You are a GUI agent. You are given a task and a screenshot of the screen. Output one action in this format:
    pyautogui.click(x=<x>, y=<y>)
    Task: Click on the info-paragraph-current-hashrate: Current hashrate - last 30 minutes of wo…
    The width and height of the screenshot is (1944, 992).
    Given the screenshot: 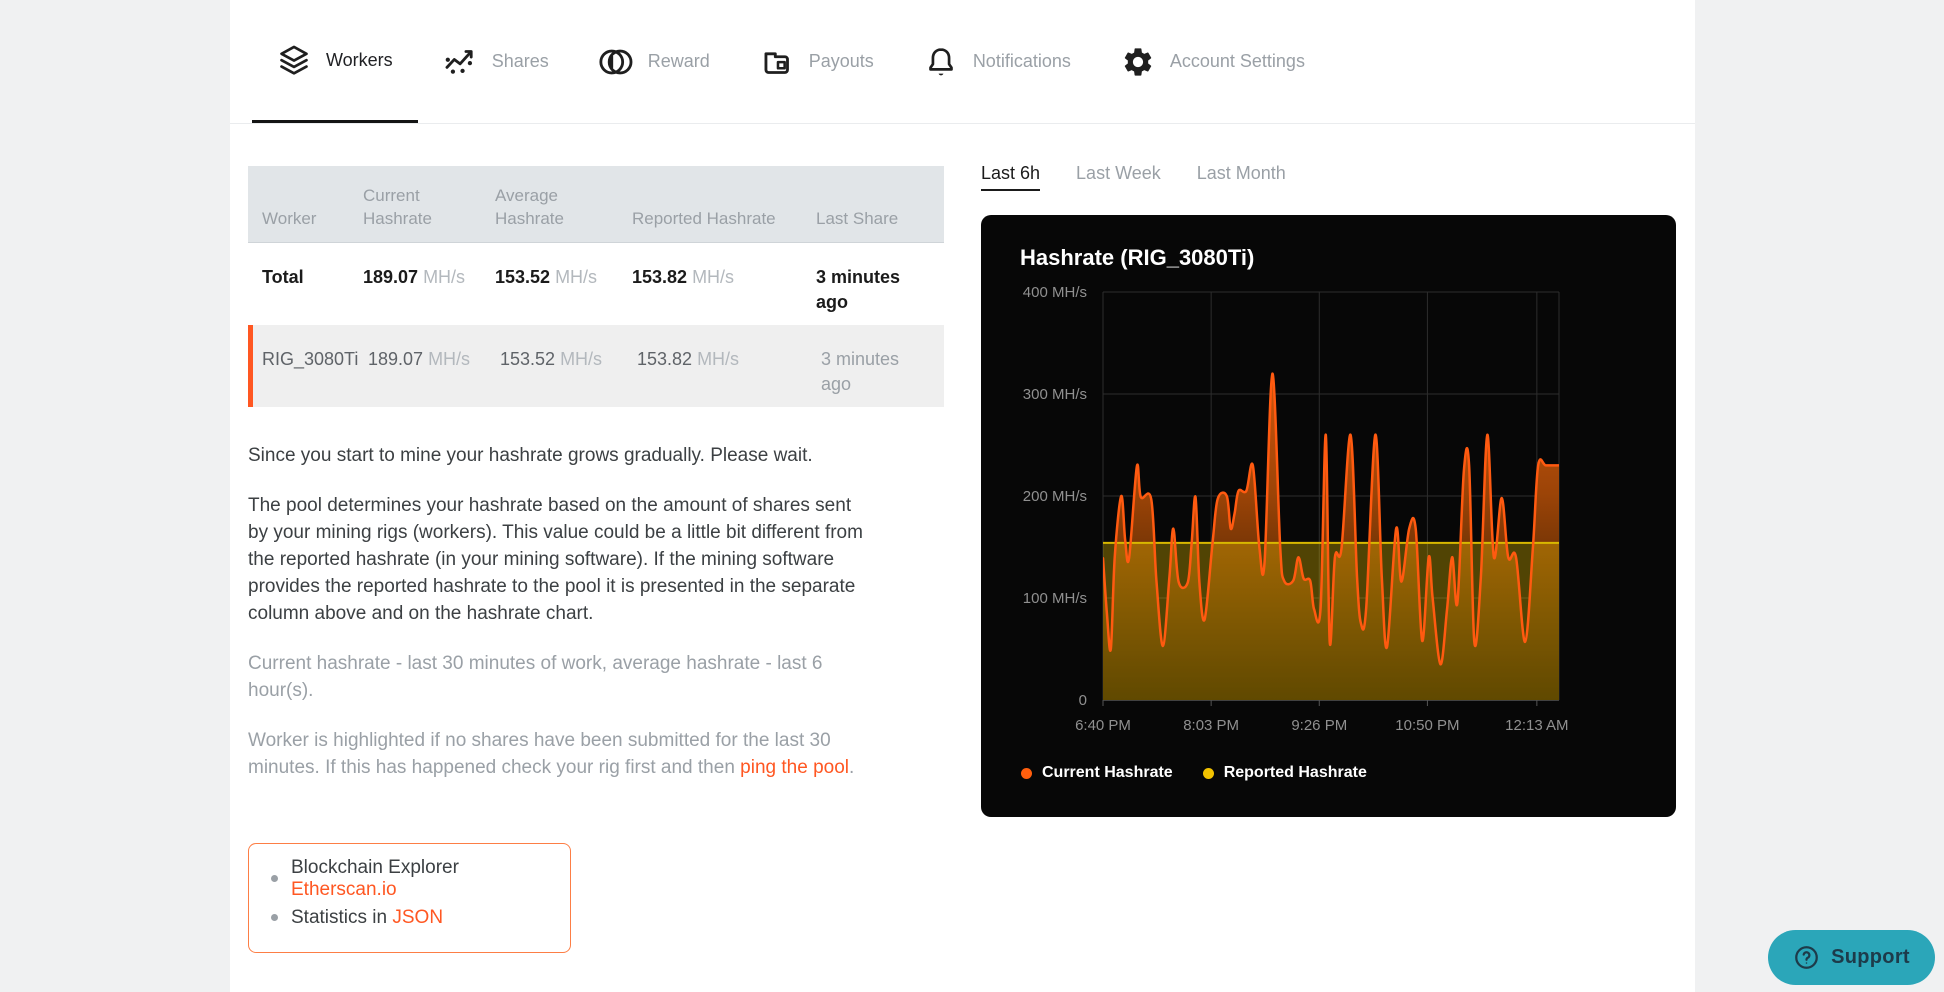 What is the action you would take?
    pyautogui.click(x=535, y=677)
    